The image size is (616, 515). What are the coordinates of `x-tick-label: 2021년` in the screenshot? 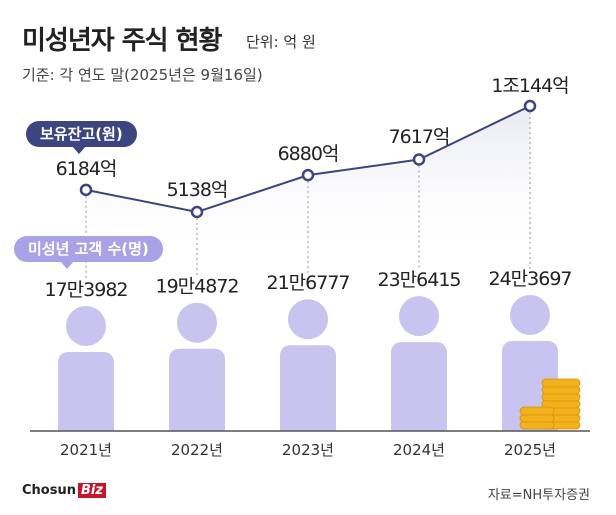 It's located at (86, 450).